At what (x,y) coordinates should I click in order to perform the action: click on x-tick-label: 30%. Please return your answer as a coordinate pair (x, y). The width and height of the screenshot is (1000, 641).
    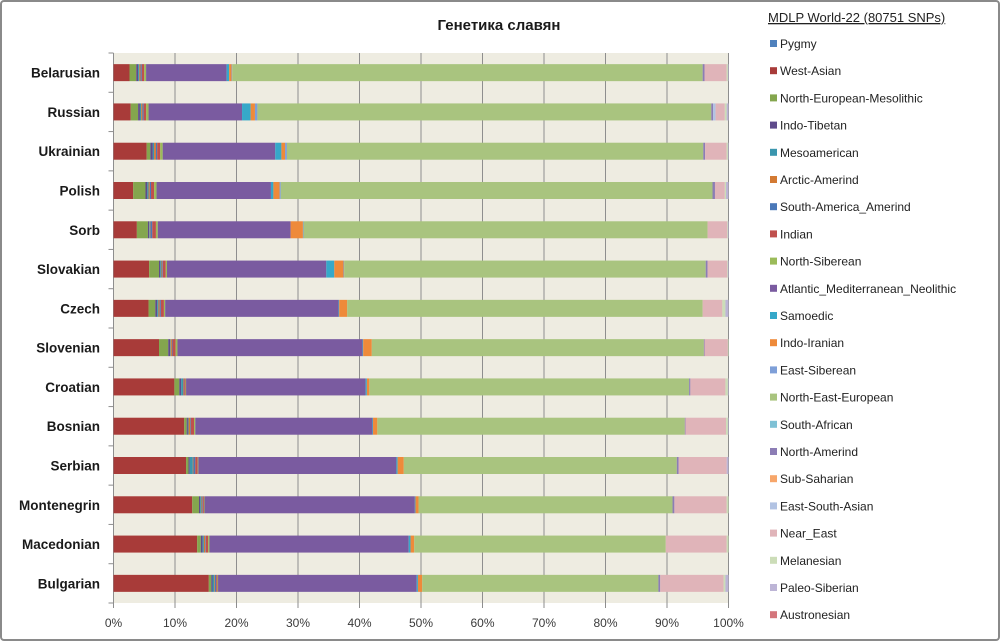
    Looking at the image, I should click on (298, 623).